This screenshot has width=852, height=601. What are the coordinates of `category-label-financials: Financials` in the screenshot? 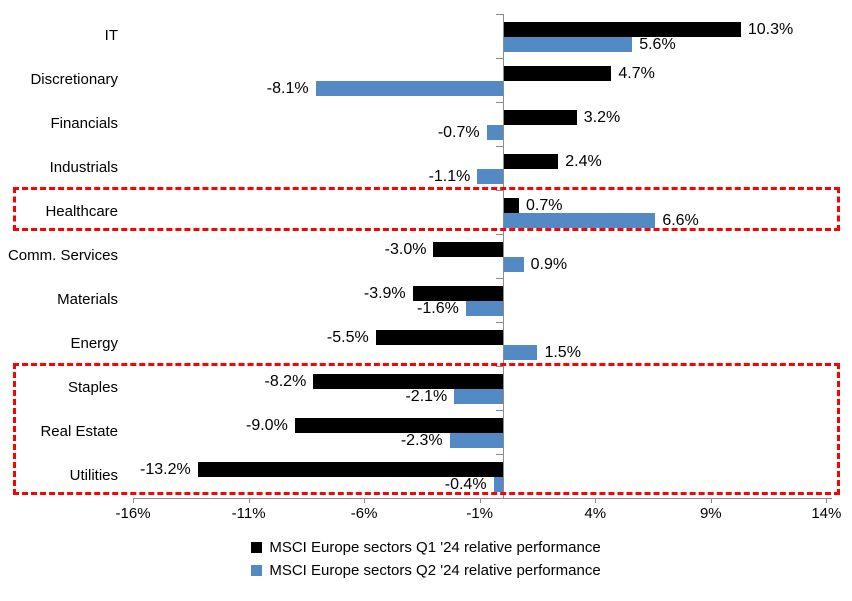 It's located at (84, 123).